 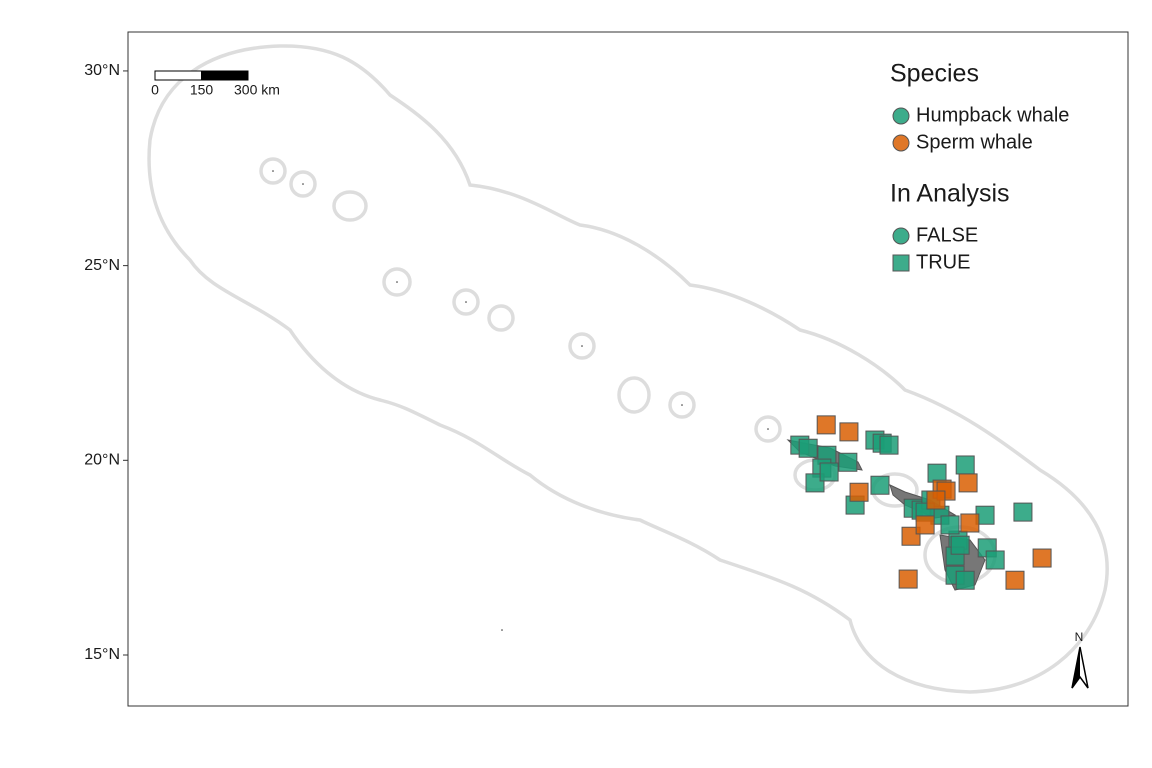 What do you see at coordinates (947, 235) in the screenshot?
I see `legend-label: FALSE` at bounding box center [947, 235].